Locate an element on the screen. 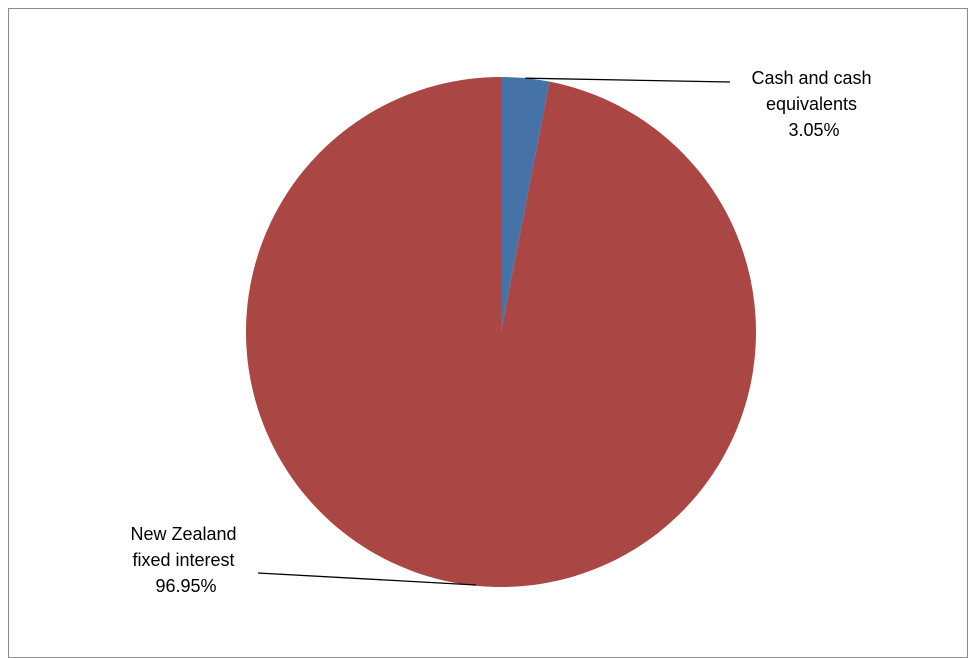 This screenshot has height=658, width=977. label-nz-fixed-interest: New Zealand fixed interest 96.95% is located at coordinates (185, 560).